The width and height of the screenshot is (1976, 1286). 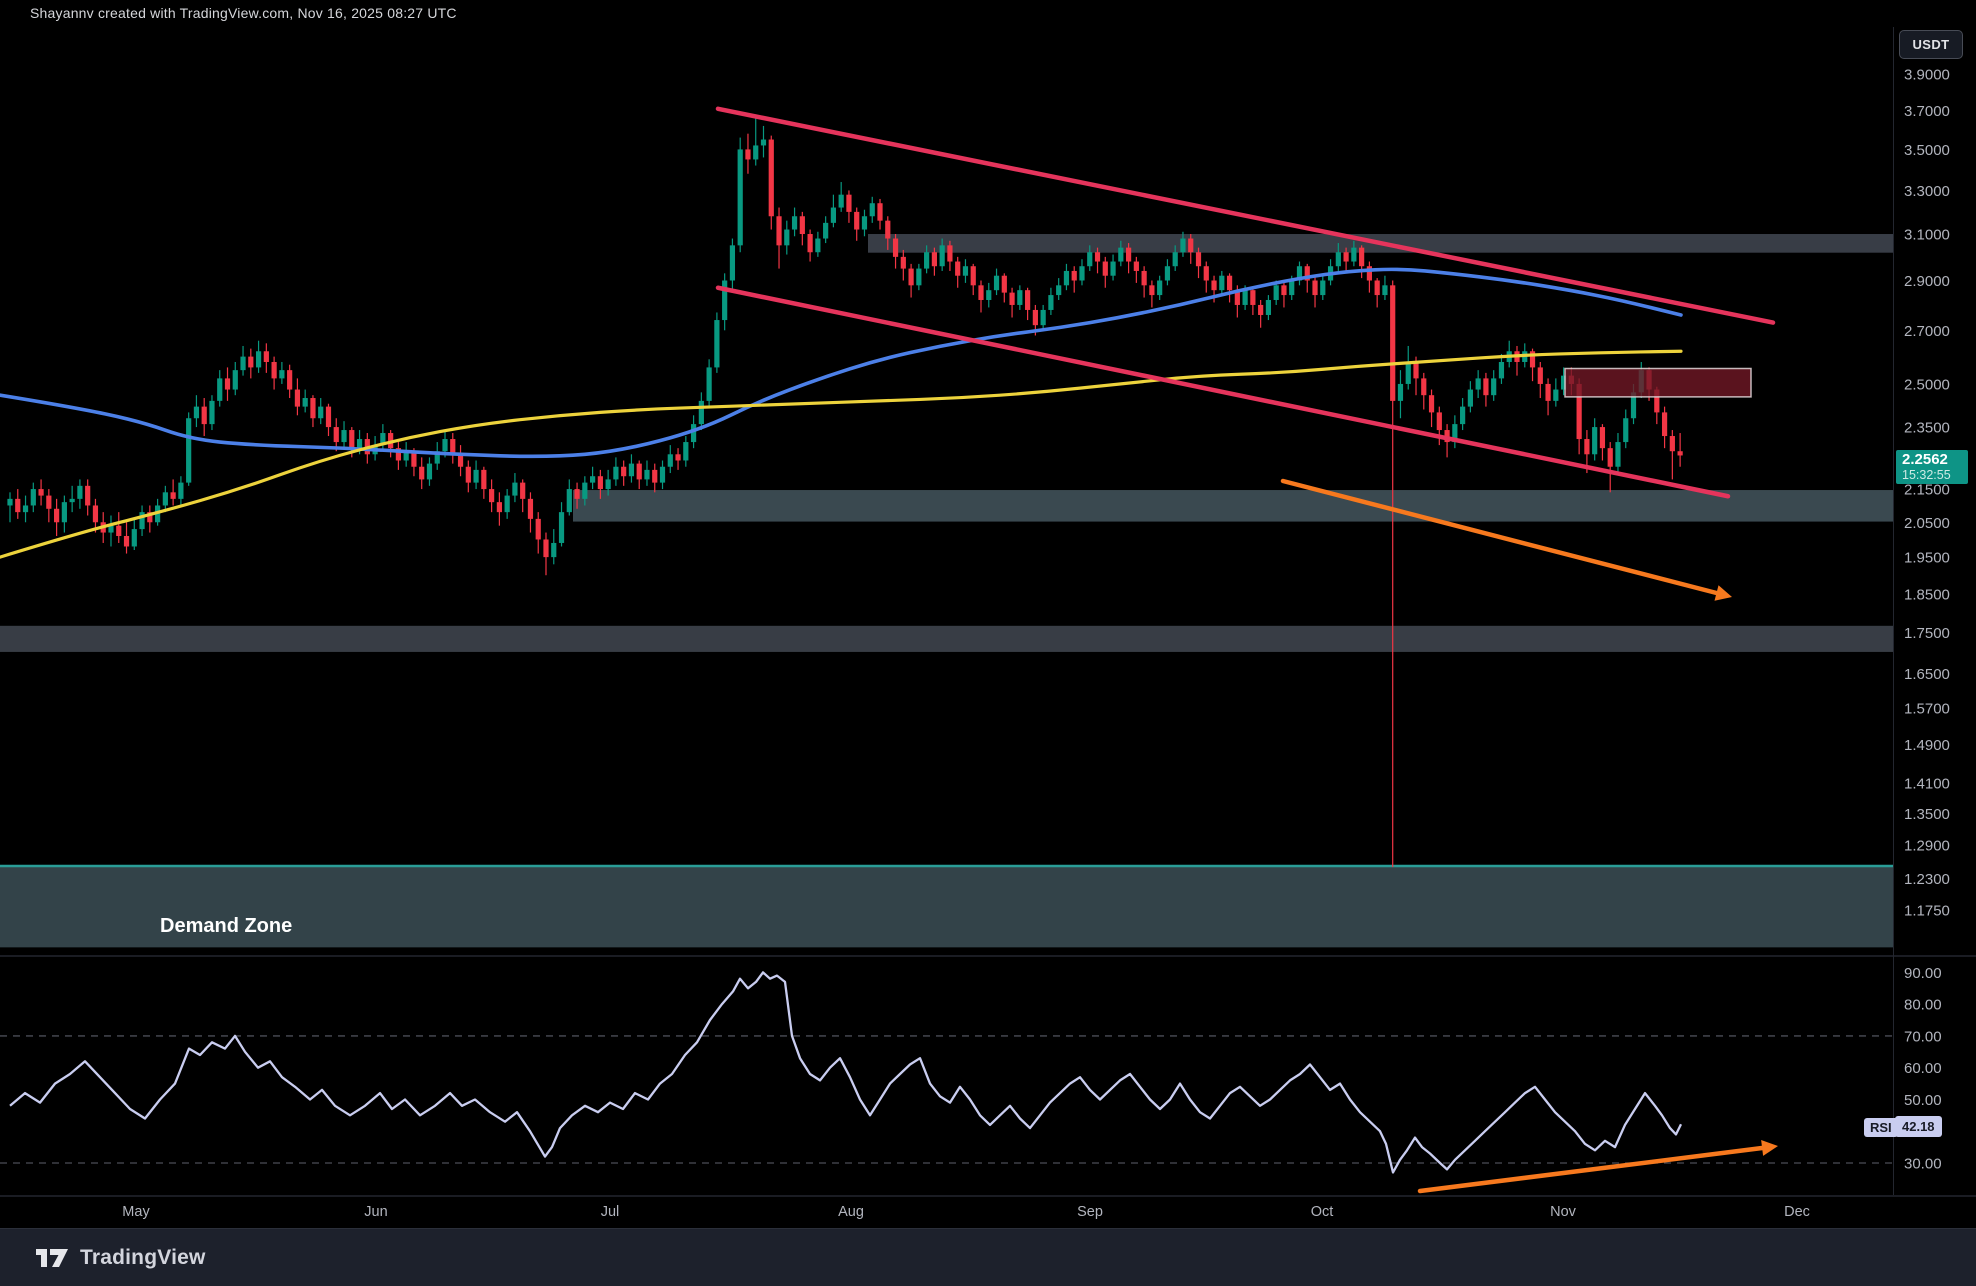 I want to click on last-price-badge: 2.2562 15:32:55, so click(x=1932, y=467).